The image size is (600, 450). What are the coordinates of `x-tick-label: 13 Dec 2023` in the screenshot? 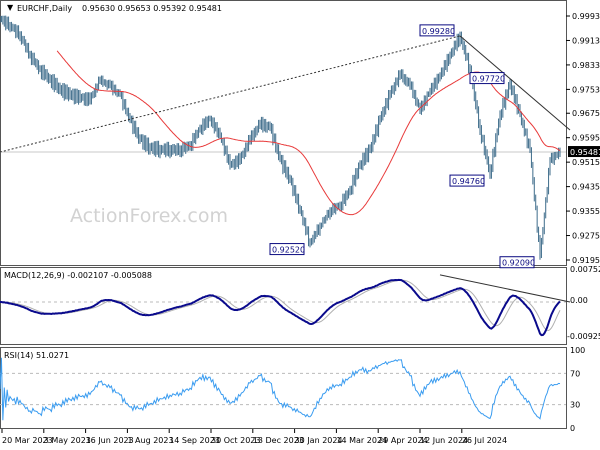 It's located at (278, 440).